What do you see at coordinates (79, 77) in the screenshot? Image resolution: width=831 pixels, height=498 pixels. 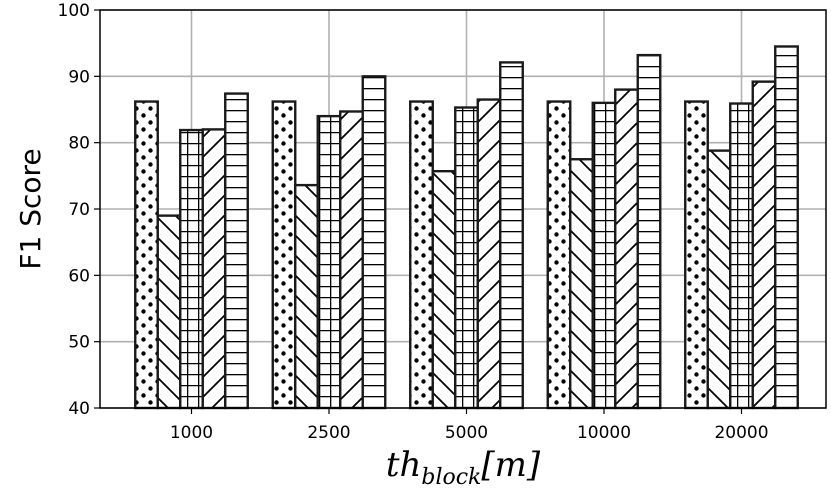 I see `y-tick-label: 90` at bounding box center [79, 77].